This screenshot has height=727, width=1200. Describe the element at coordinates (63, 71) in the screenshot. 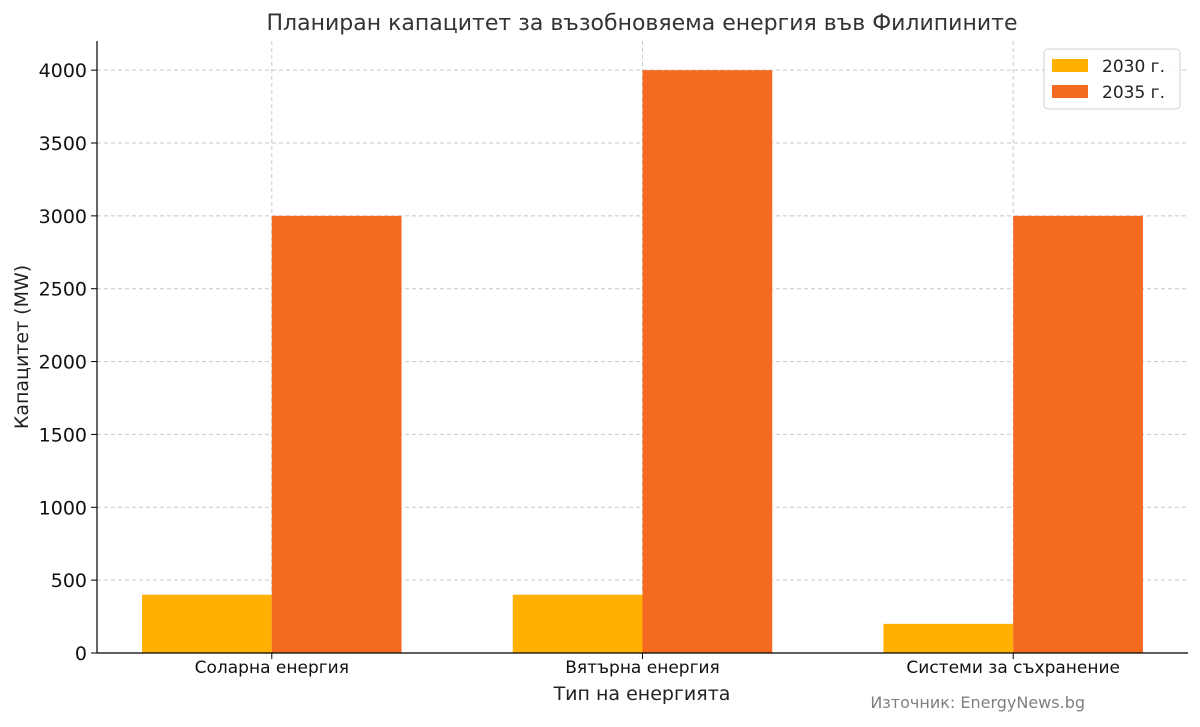

I see `y-tick-label: 4000` at that location.